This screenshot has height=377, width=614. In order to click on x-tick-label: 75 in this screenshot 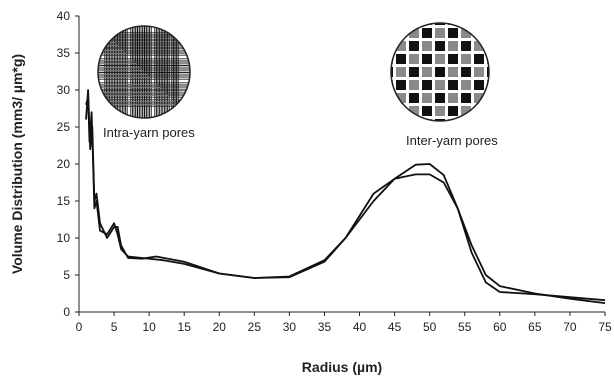, I will do `click(605, 327)`.